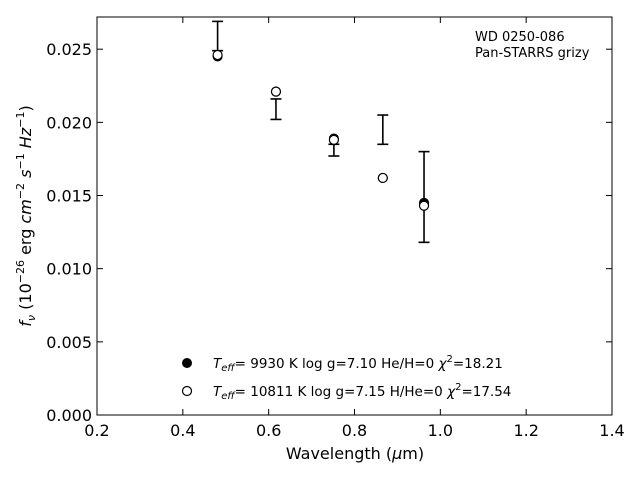 The height and width of the screenshot is (480, 640). I want to click on y-tick-label: 0.000, so click(69, 415).